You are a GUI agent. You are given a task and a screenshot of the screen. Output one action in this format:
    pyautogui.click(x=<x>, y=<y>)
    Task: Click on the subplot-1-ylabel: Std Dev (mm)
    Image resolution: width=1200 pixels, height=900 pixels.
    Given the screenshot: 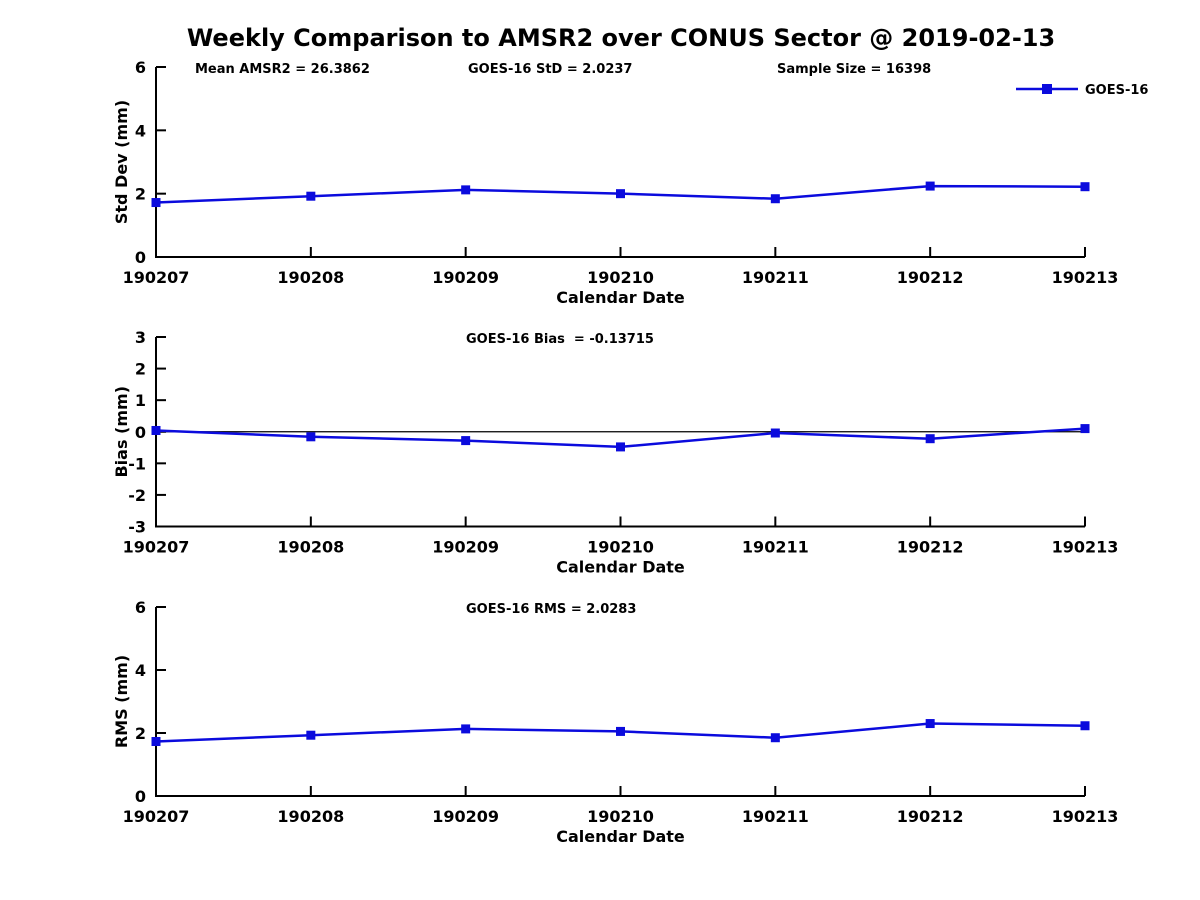 What is the action you would take?
    pyautogui.click(x=121, y=162)
    